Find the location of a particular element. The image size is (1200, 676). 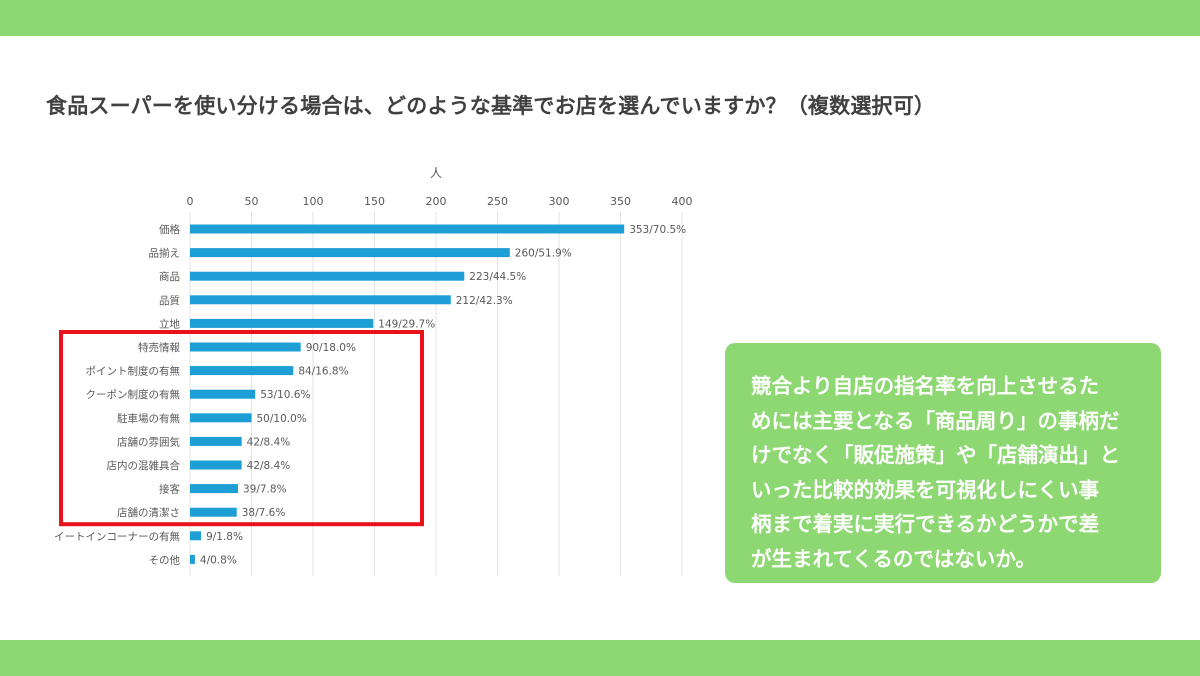

callout-line: 柄まで着実に実行できるかどうかで差 is located at coordinates (925, 524).